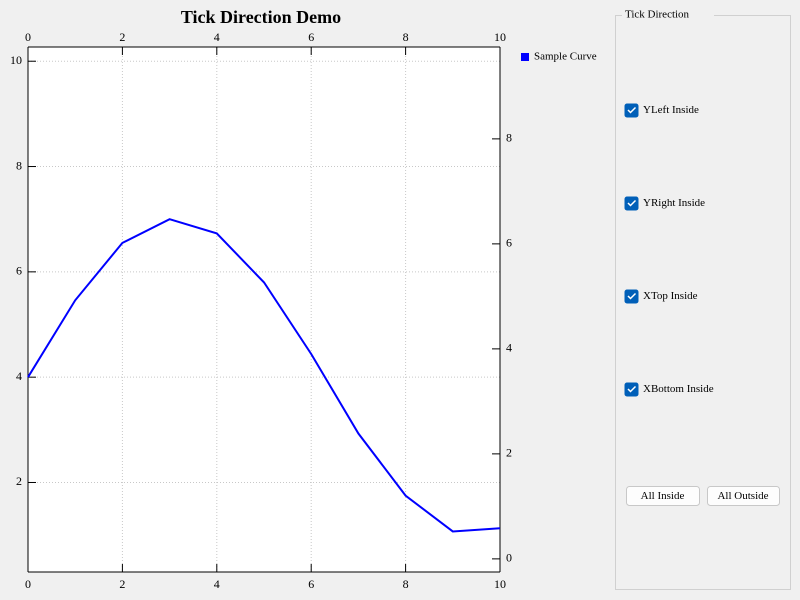  I want to click on x-top-tick-label: 8, so click(406, 37).